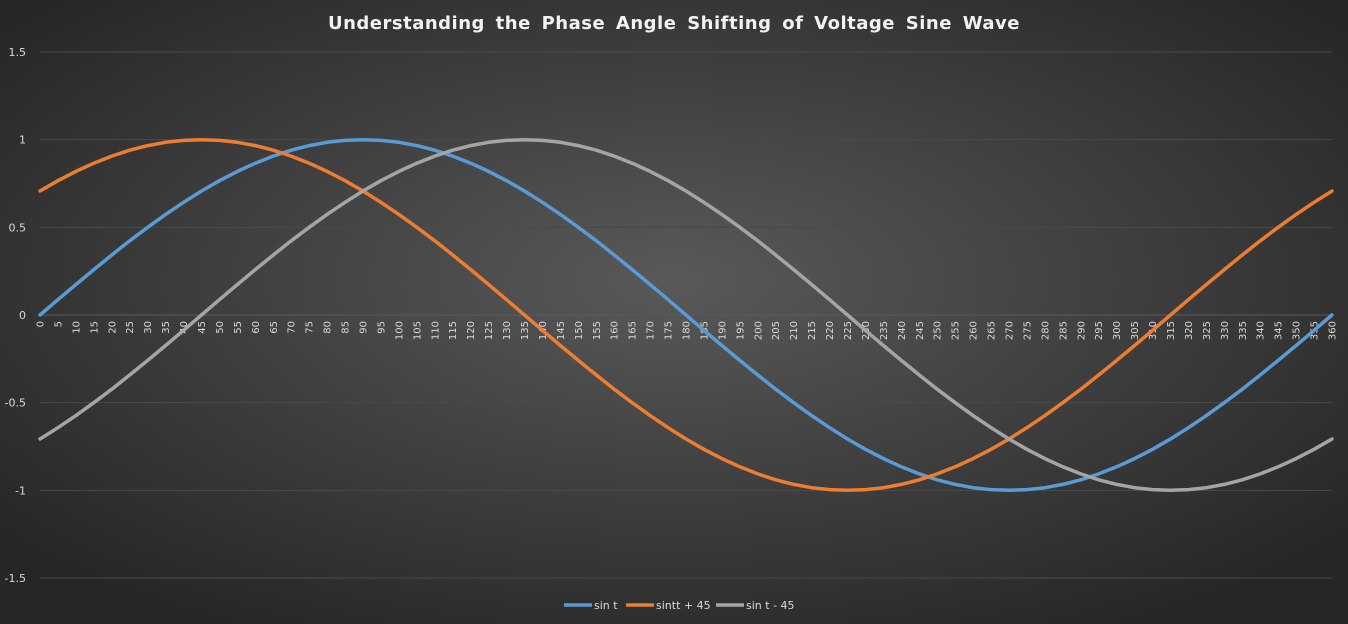 This screenshot has width=1348, height=624. I want to click on x-tick-label: 265, so click(992, 330).